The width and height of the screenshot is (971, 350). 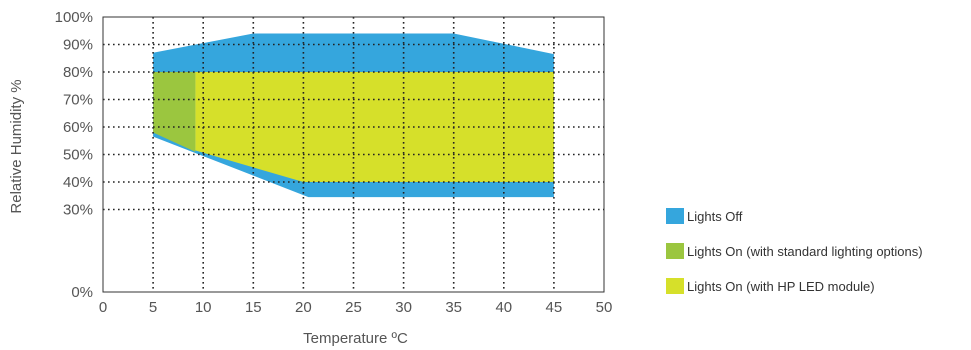 What do you see at coordinates (153, 307) in the screenshot?
I see `x-tick-label: 5` at bounding box center [153, 307].